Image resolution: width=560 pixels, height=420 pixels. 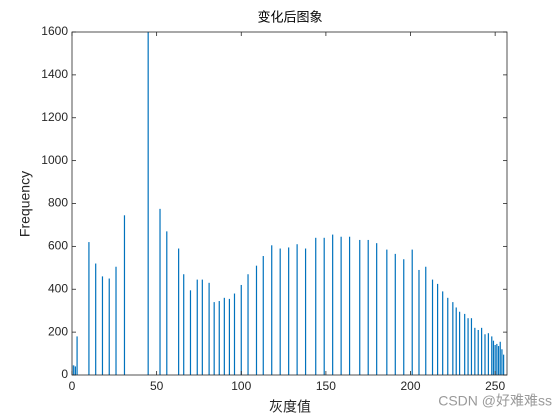 What do you see at coordinates (157, 386) in the screenshot?
I see `x-tick-label: 50` at bounding box center [157, 386].